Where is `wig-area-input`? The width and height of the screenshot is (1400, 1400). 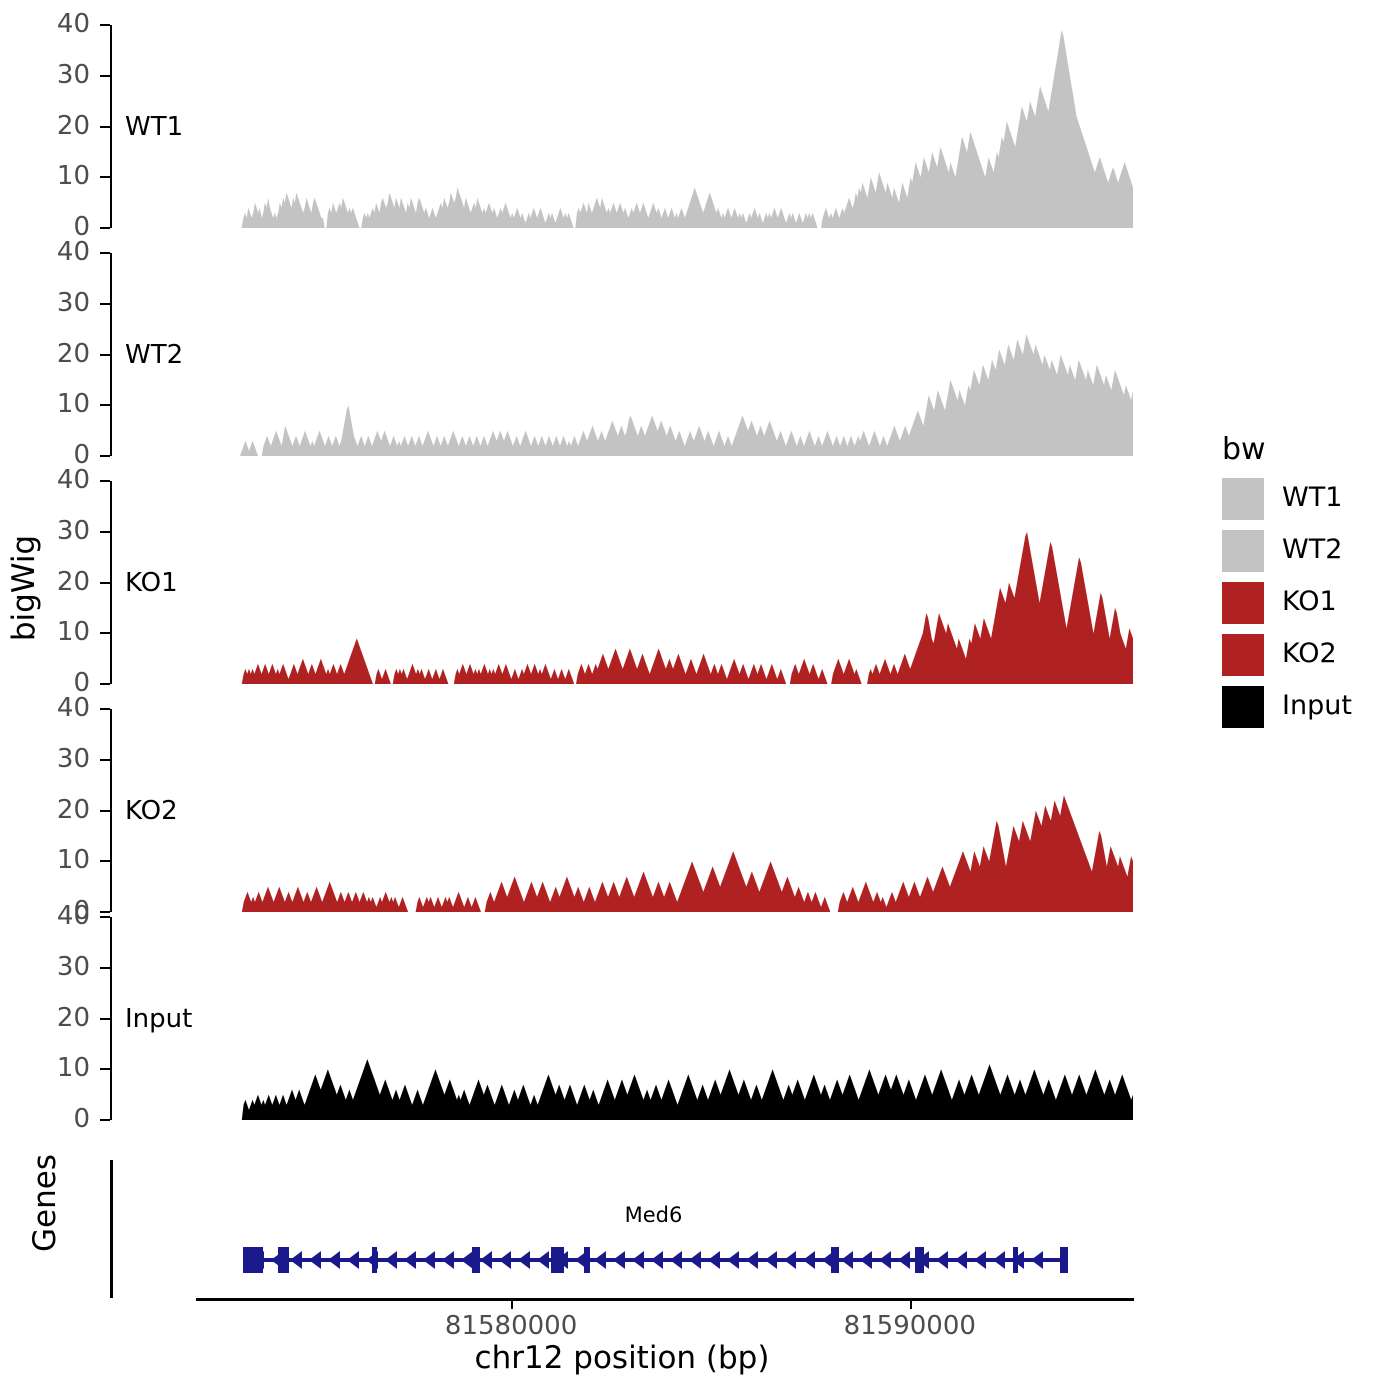 wig-area-input is located at coordinates (686, 1089).